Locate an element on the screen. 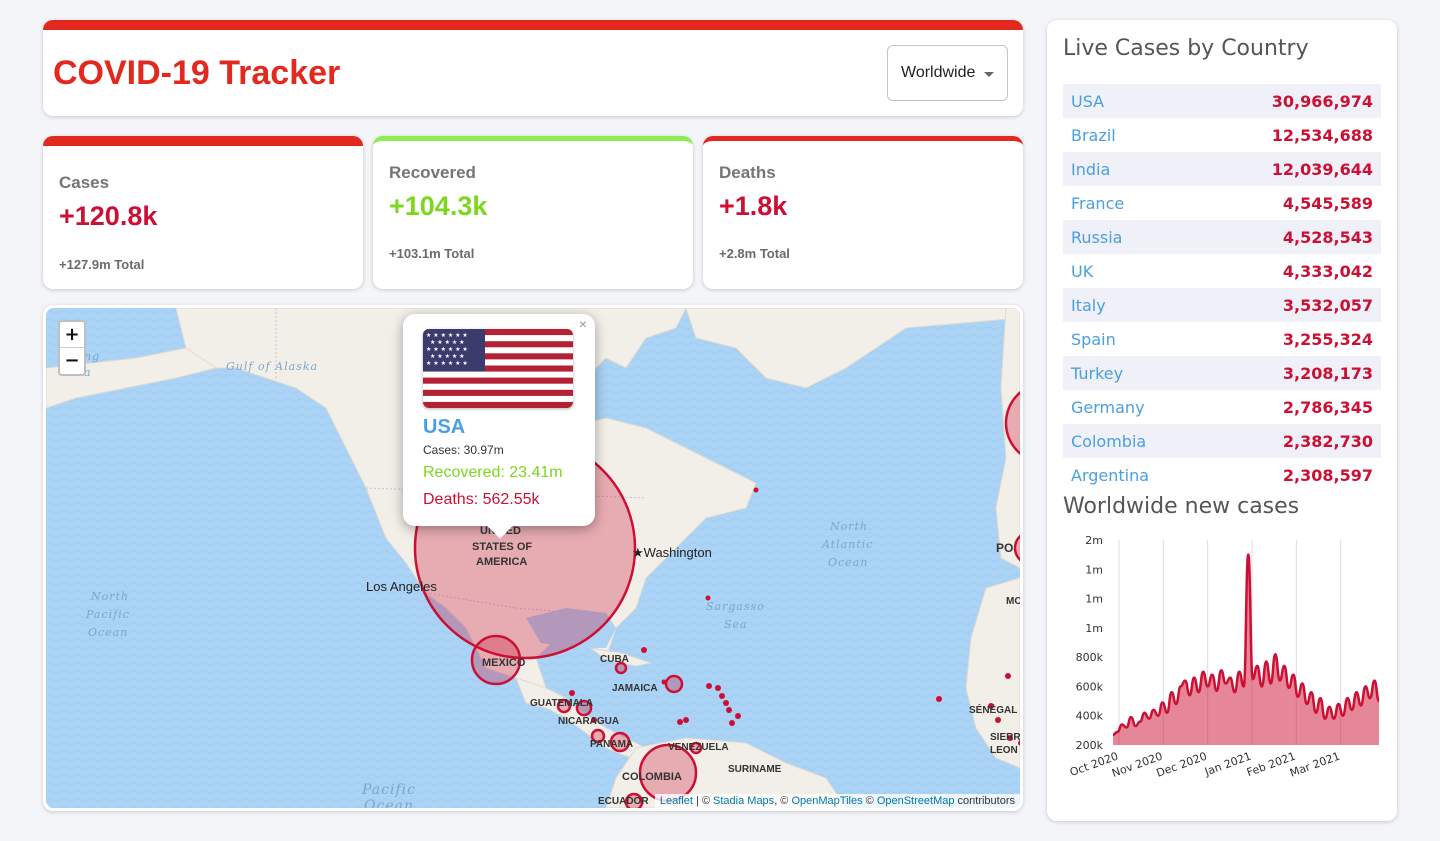 This screenshot has height=841, width=1440. land-alaska-peninsula is located at coordinates (132, 378).